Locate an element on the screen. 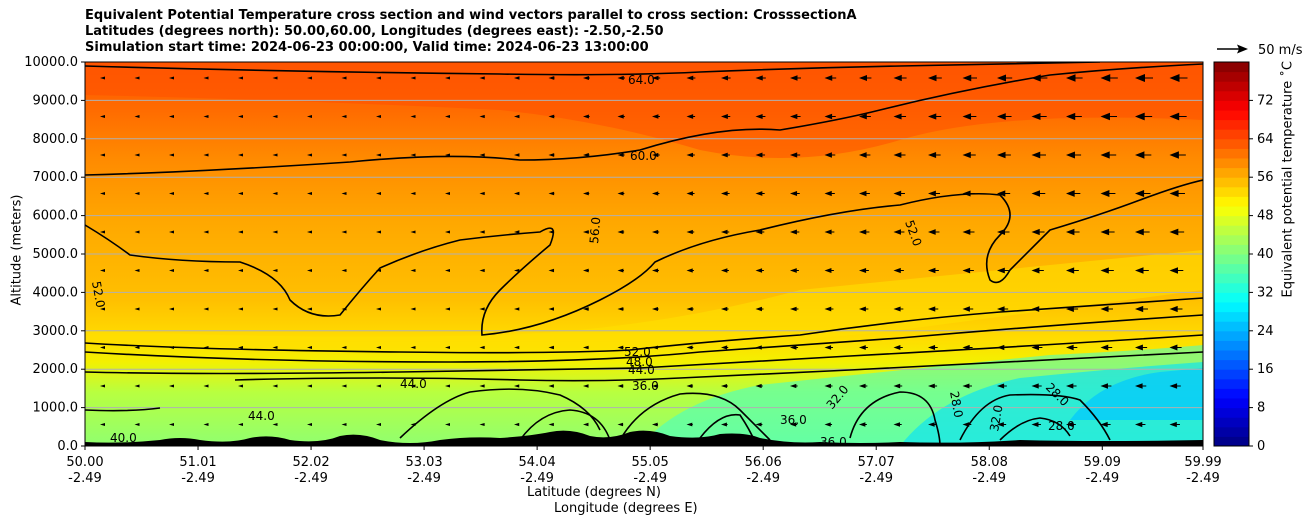 The image size is (1308, 526). contour-label: 52.0 is located at coordinates (637, 352).